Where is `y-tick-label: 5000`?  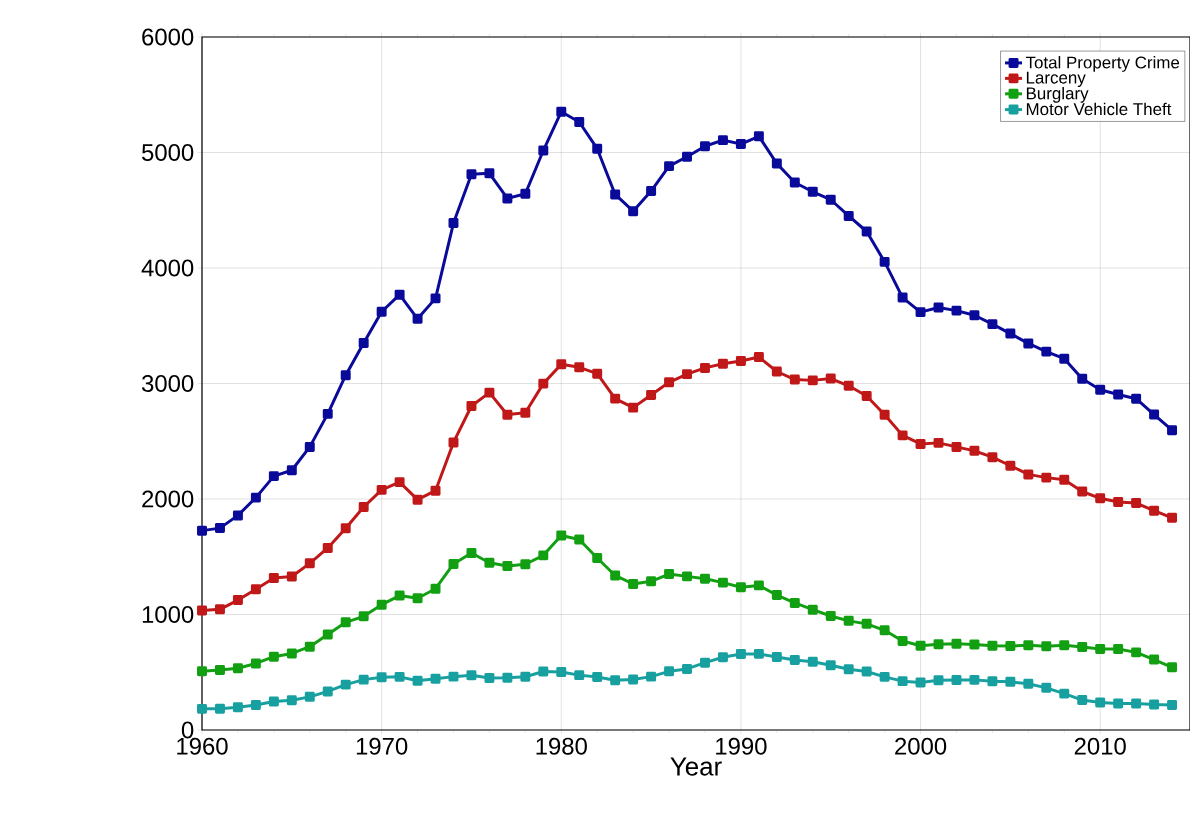 y-tick-label: 5000 is located at coordinates (168, 152).